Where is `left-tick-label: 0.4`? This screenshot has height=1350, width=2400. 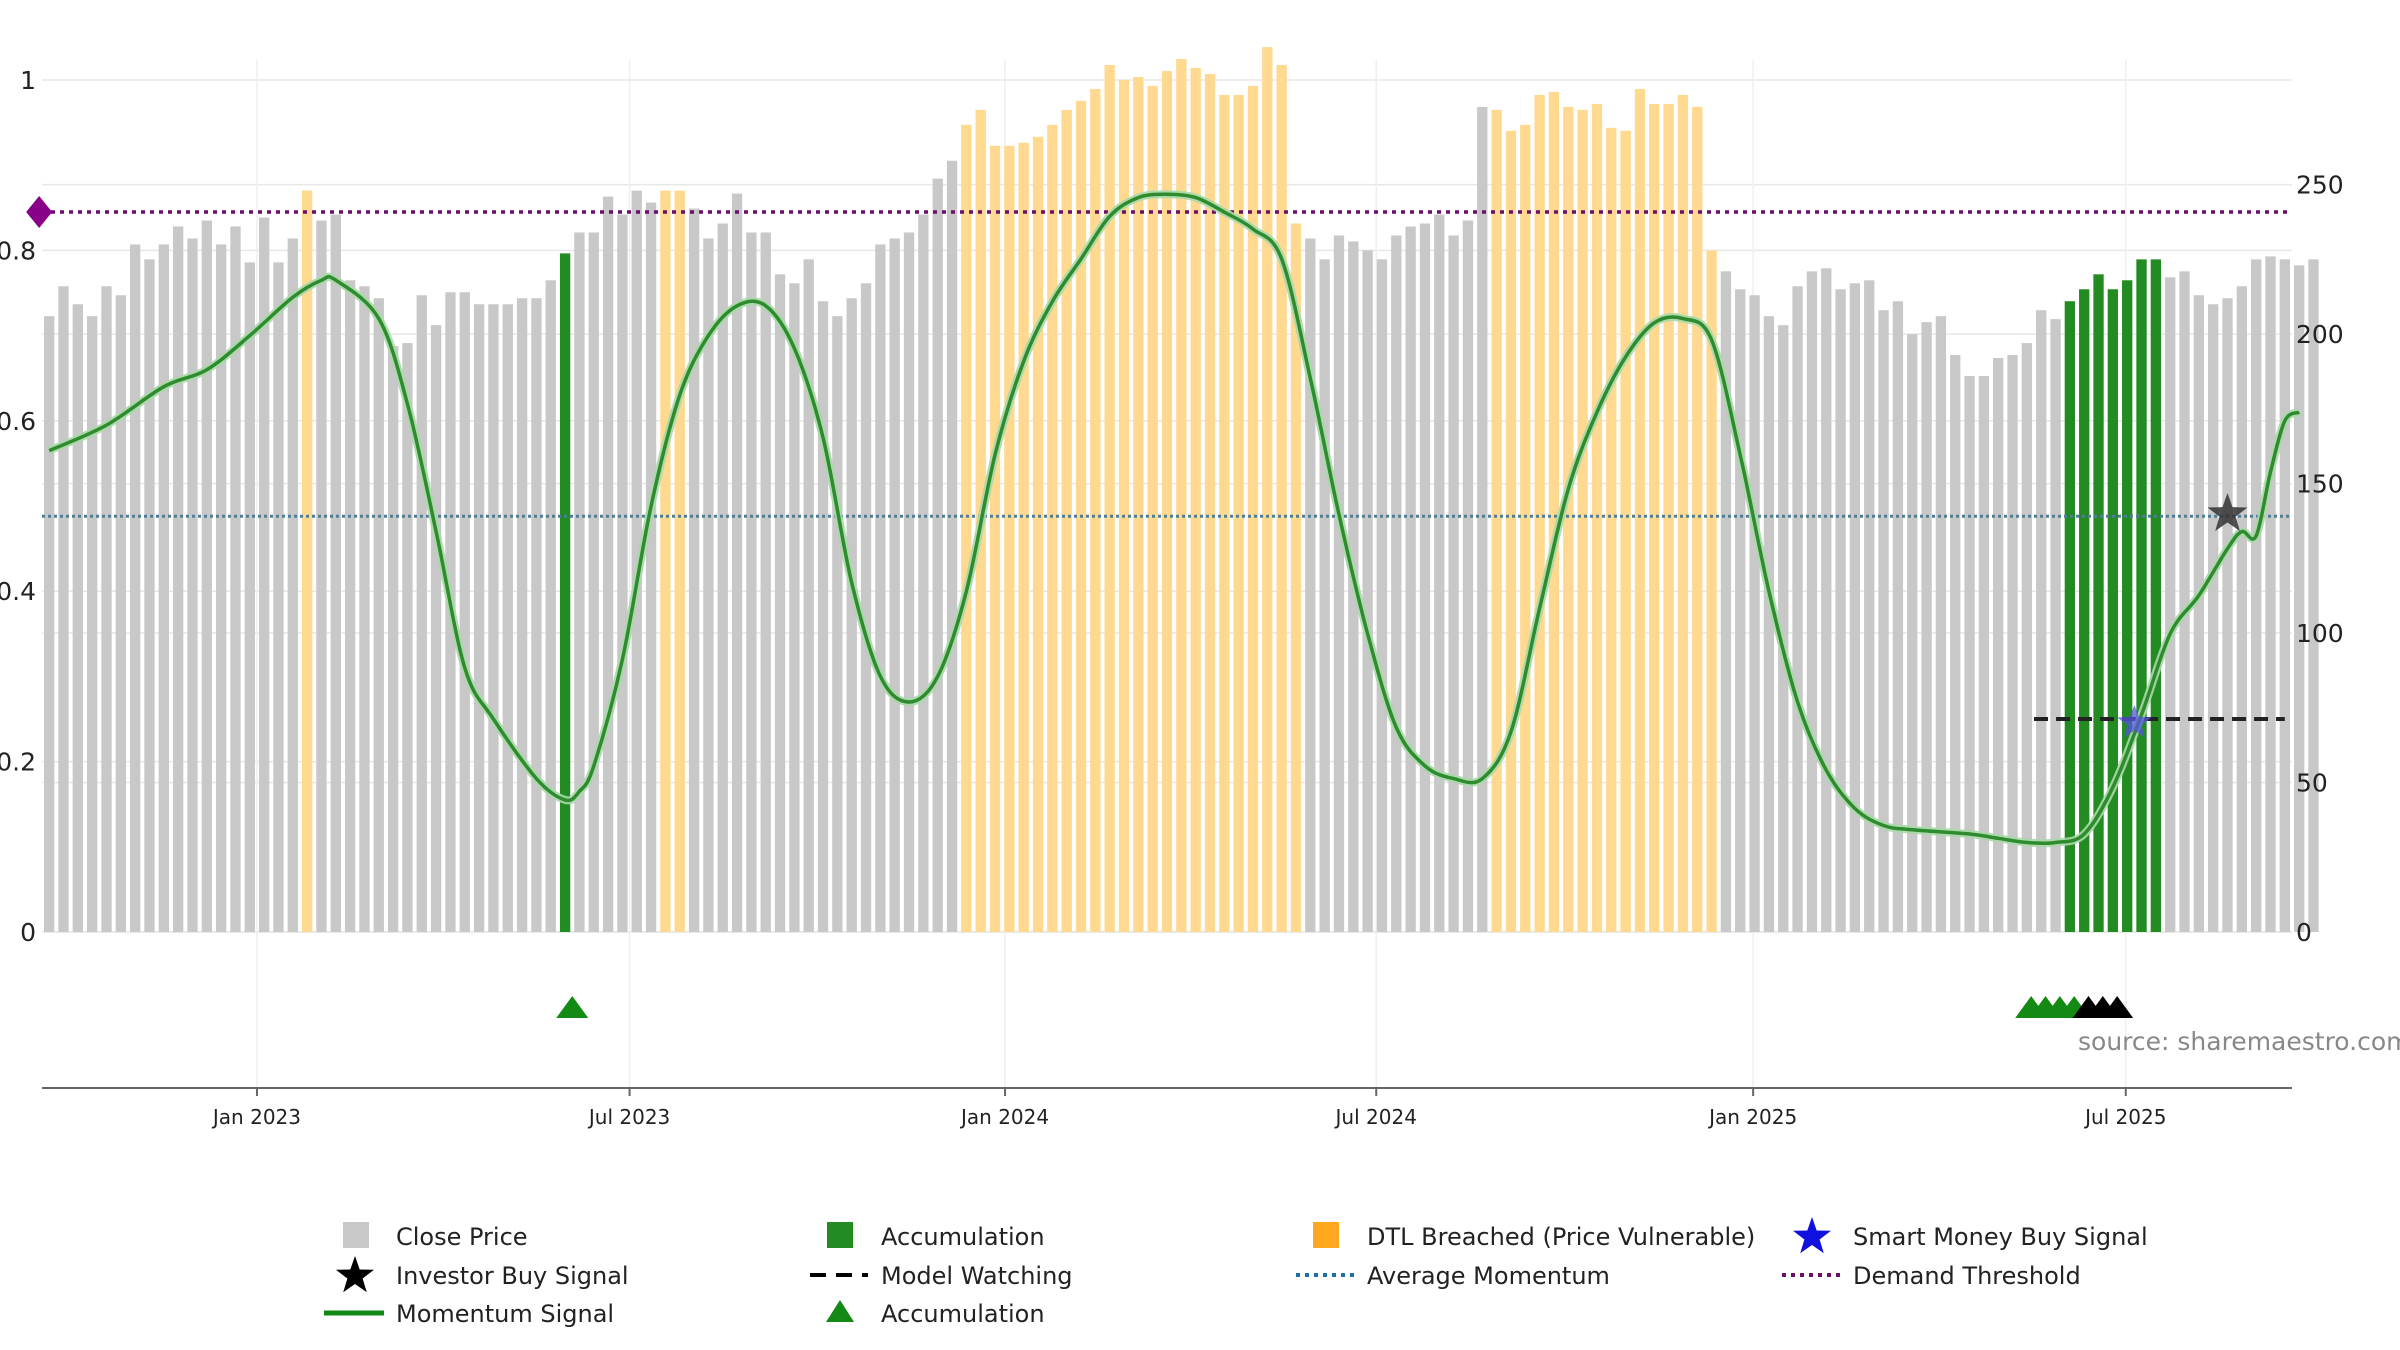 left-tick-label: 0.4 is located at coordinates (18, 591).